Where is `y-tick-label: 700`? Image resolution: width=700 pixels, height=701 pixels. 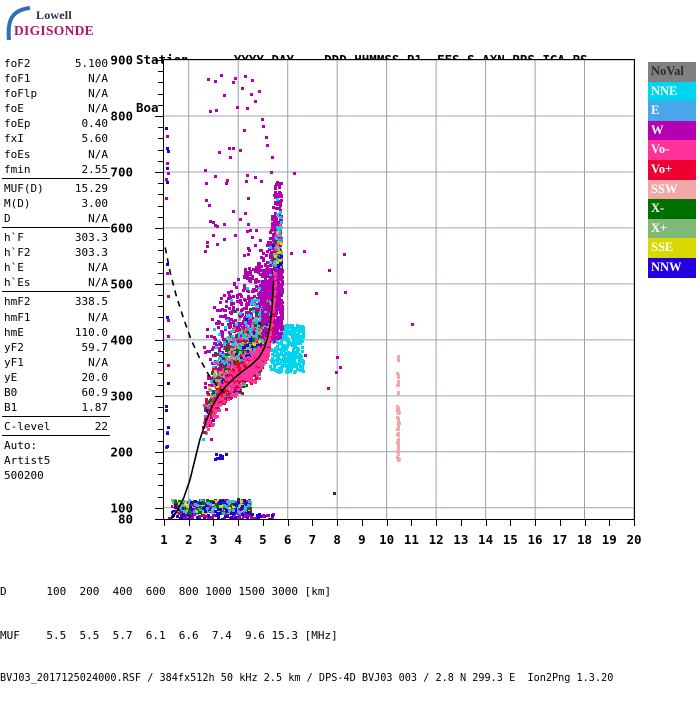
y-tick-label: 700 is located at coordinates (121, 172).